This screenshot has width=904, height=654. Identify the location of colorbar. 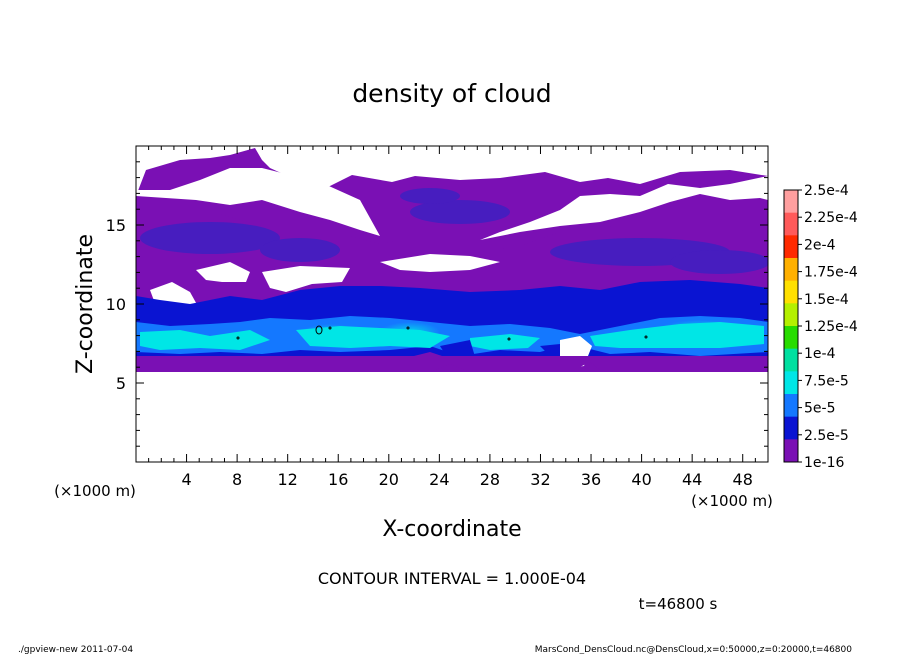
(792, 326).